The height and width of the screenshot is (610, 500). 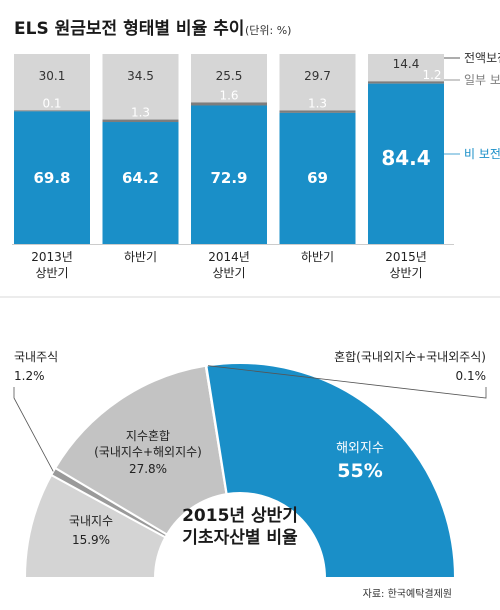 What do you see at coordinates (52, 257) in the screenshot?
I see `x-tick-label: 2013년` at bounding box center [52, 257].